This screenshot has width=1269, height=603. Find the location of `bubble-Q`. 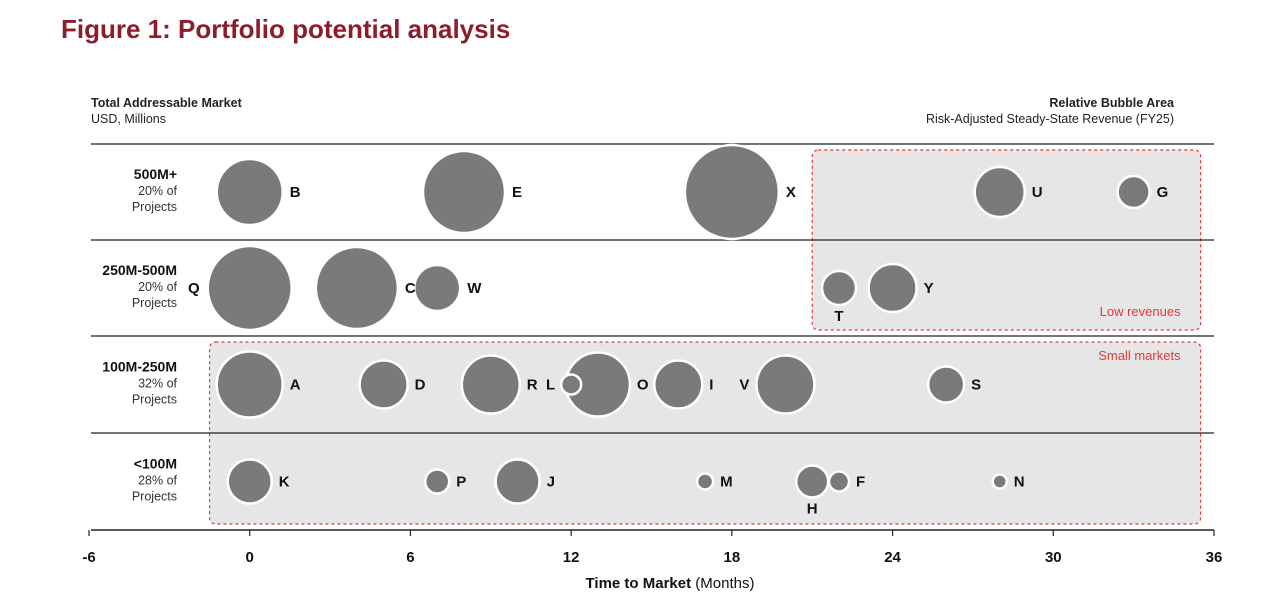

bubble-Q is located at coordinates (249, 288).